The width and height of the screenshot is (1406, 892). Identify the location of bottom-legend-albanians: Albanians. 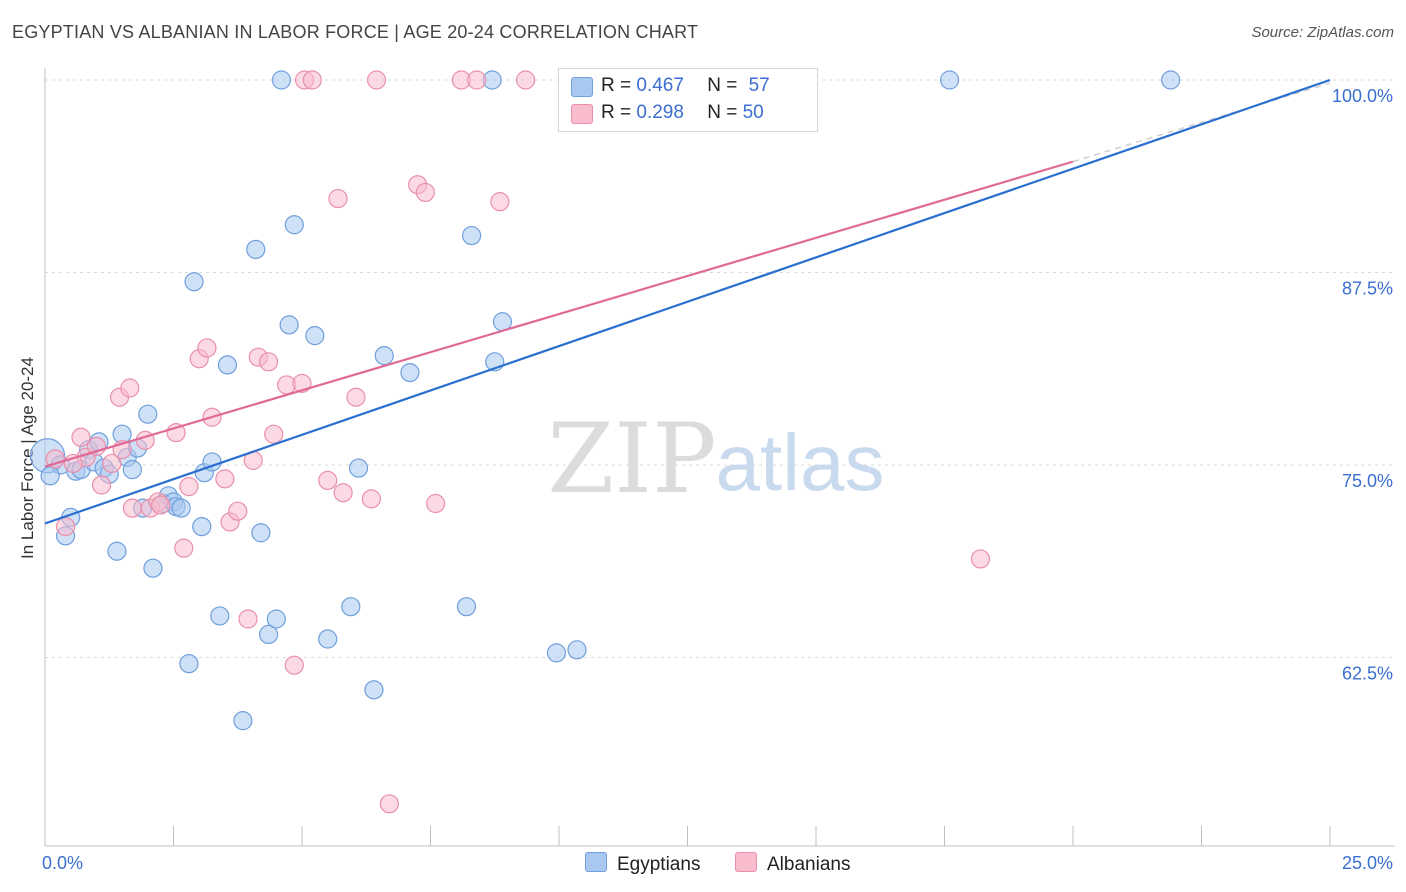
(792, 864).